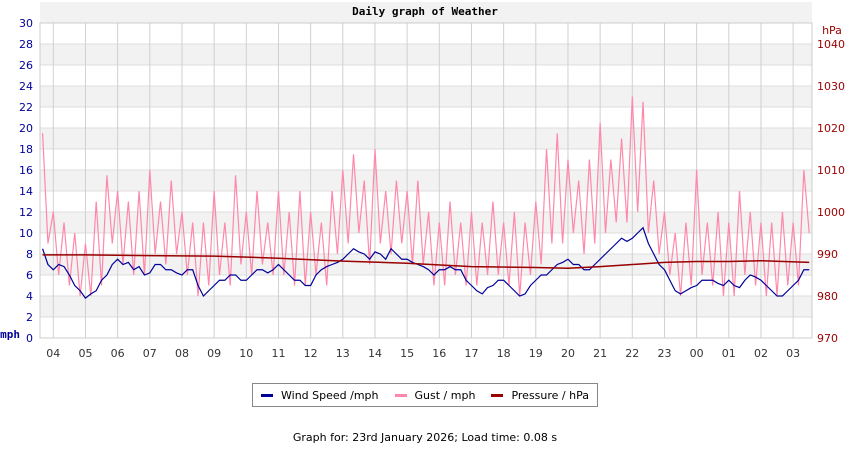 The height and width of the screenshot is (450, 850). I want to click on right-tick-label: 980, so click(827, 296).